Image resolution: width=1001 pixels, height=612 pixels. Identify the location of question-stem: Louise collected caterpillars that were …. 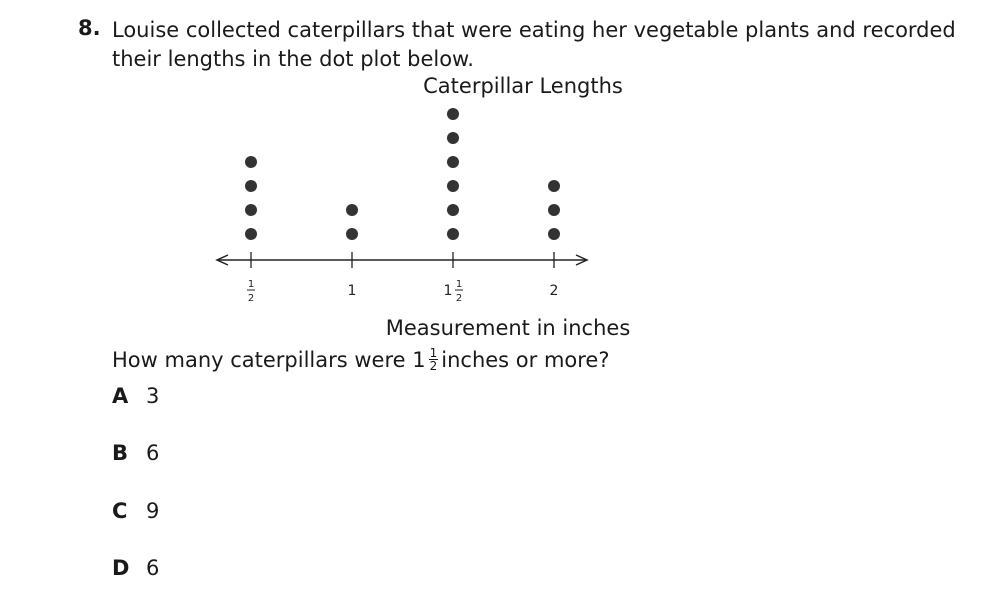
(534, 44).